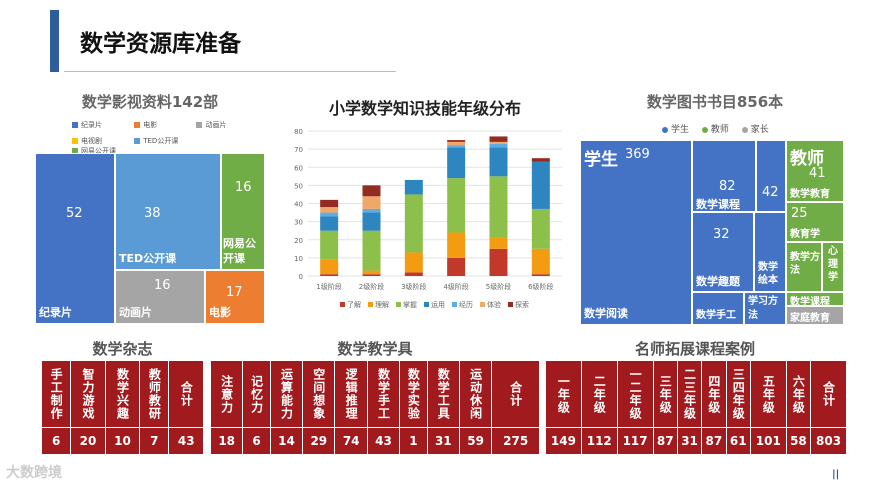 The height and width of the screenshot is (491, 885). I want to click on treemap-cell-learning-method: 学习方法, so click(765, 308).